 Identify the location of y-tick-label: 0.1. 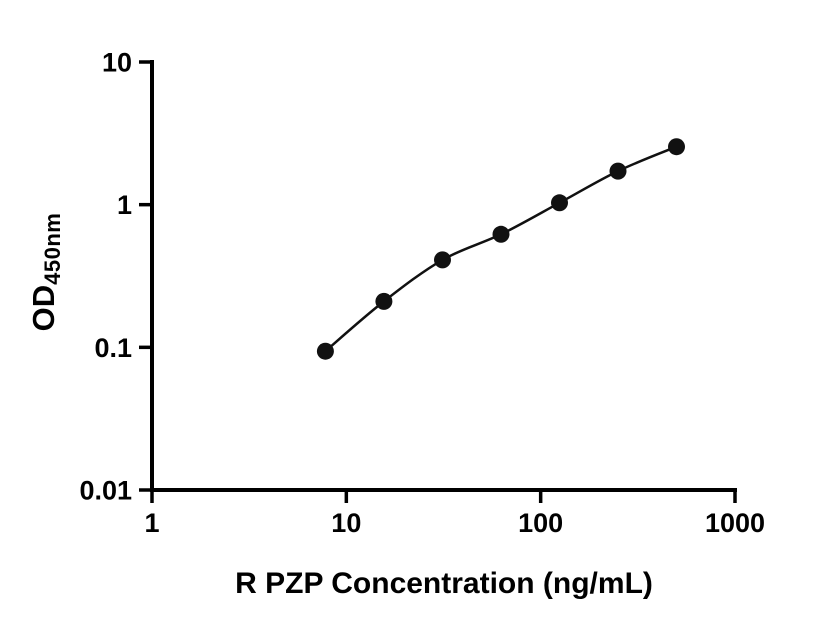
(113, 348).